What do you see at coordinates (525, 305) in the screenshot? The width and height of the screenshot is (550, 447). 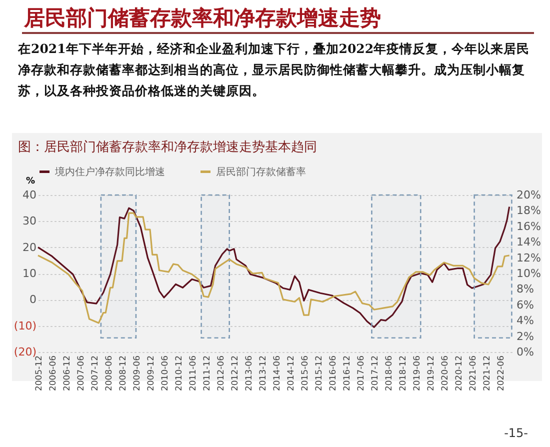 I see `y2-tick-label: 6%` at bounding box center [525, 305].